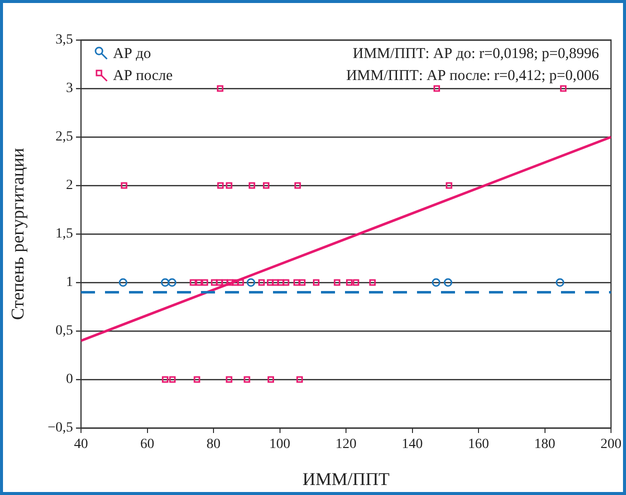 This screenshot has height=495, width=626. What do you see at coordinates (611, 444) in the screenshot?
I see `x-tick-label: 200` at bounding box center [611, 444].